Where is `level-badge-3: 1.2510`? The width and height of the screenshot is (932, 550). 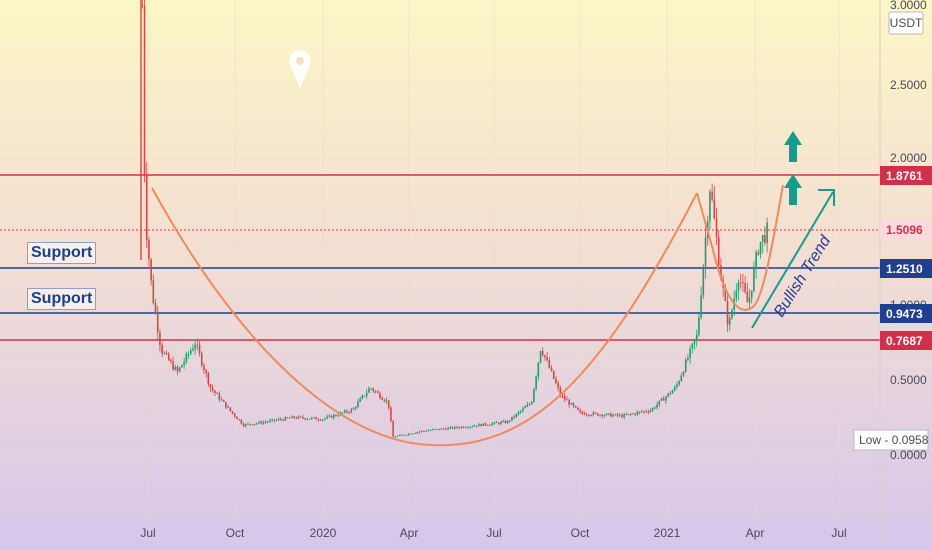 level-badge-3: 1.2510 is located at coordinates (906, 268).